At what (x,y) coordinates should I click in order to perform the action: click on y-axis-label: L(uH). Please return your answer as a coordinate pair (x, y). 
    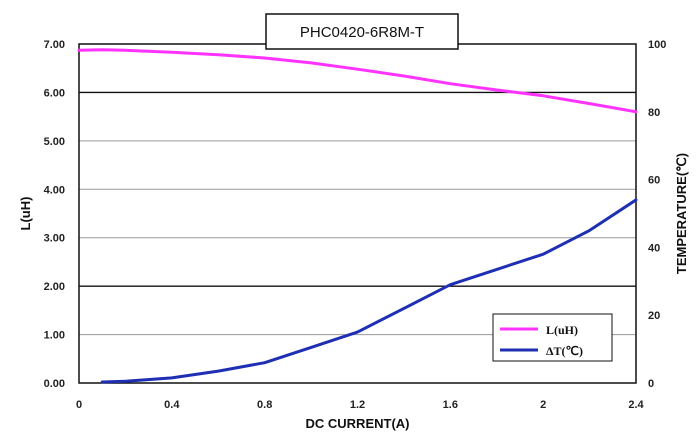
    Looking at the image, I should click on (25, 214).